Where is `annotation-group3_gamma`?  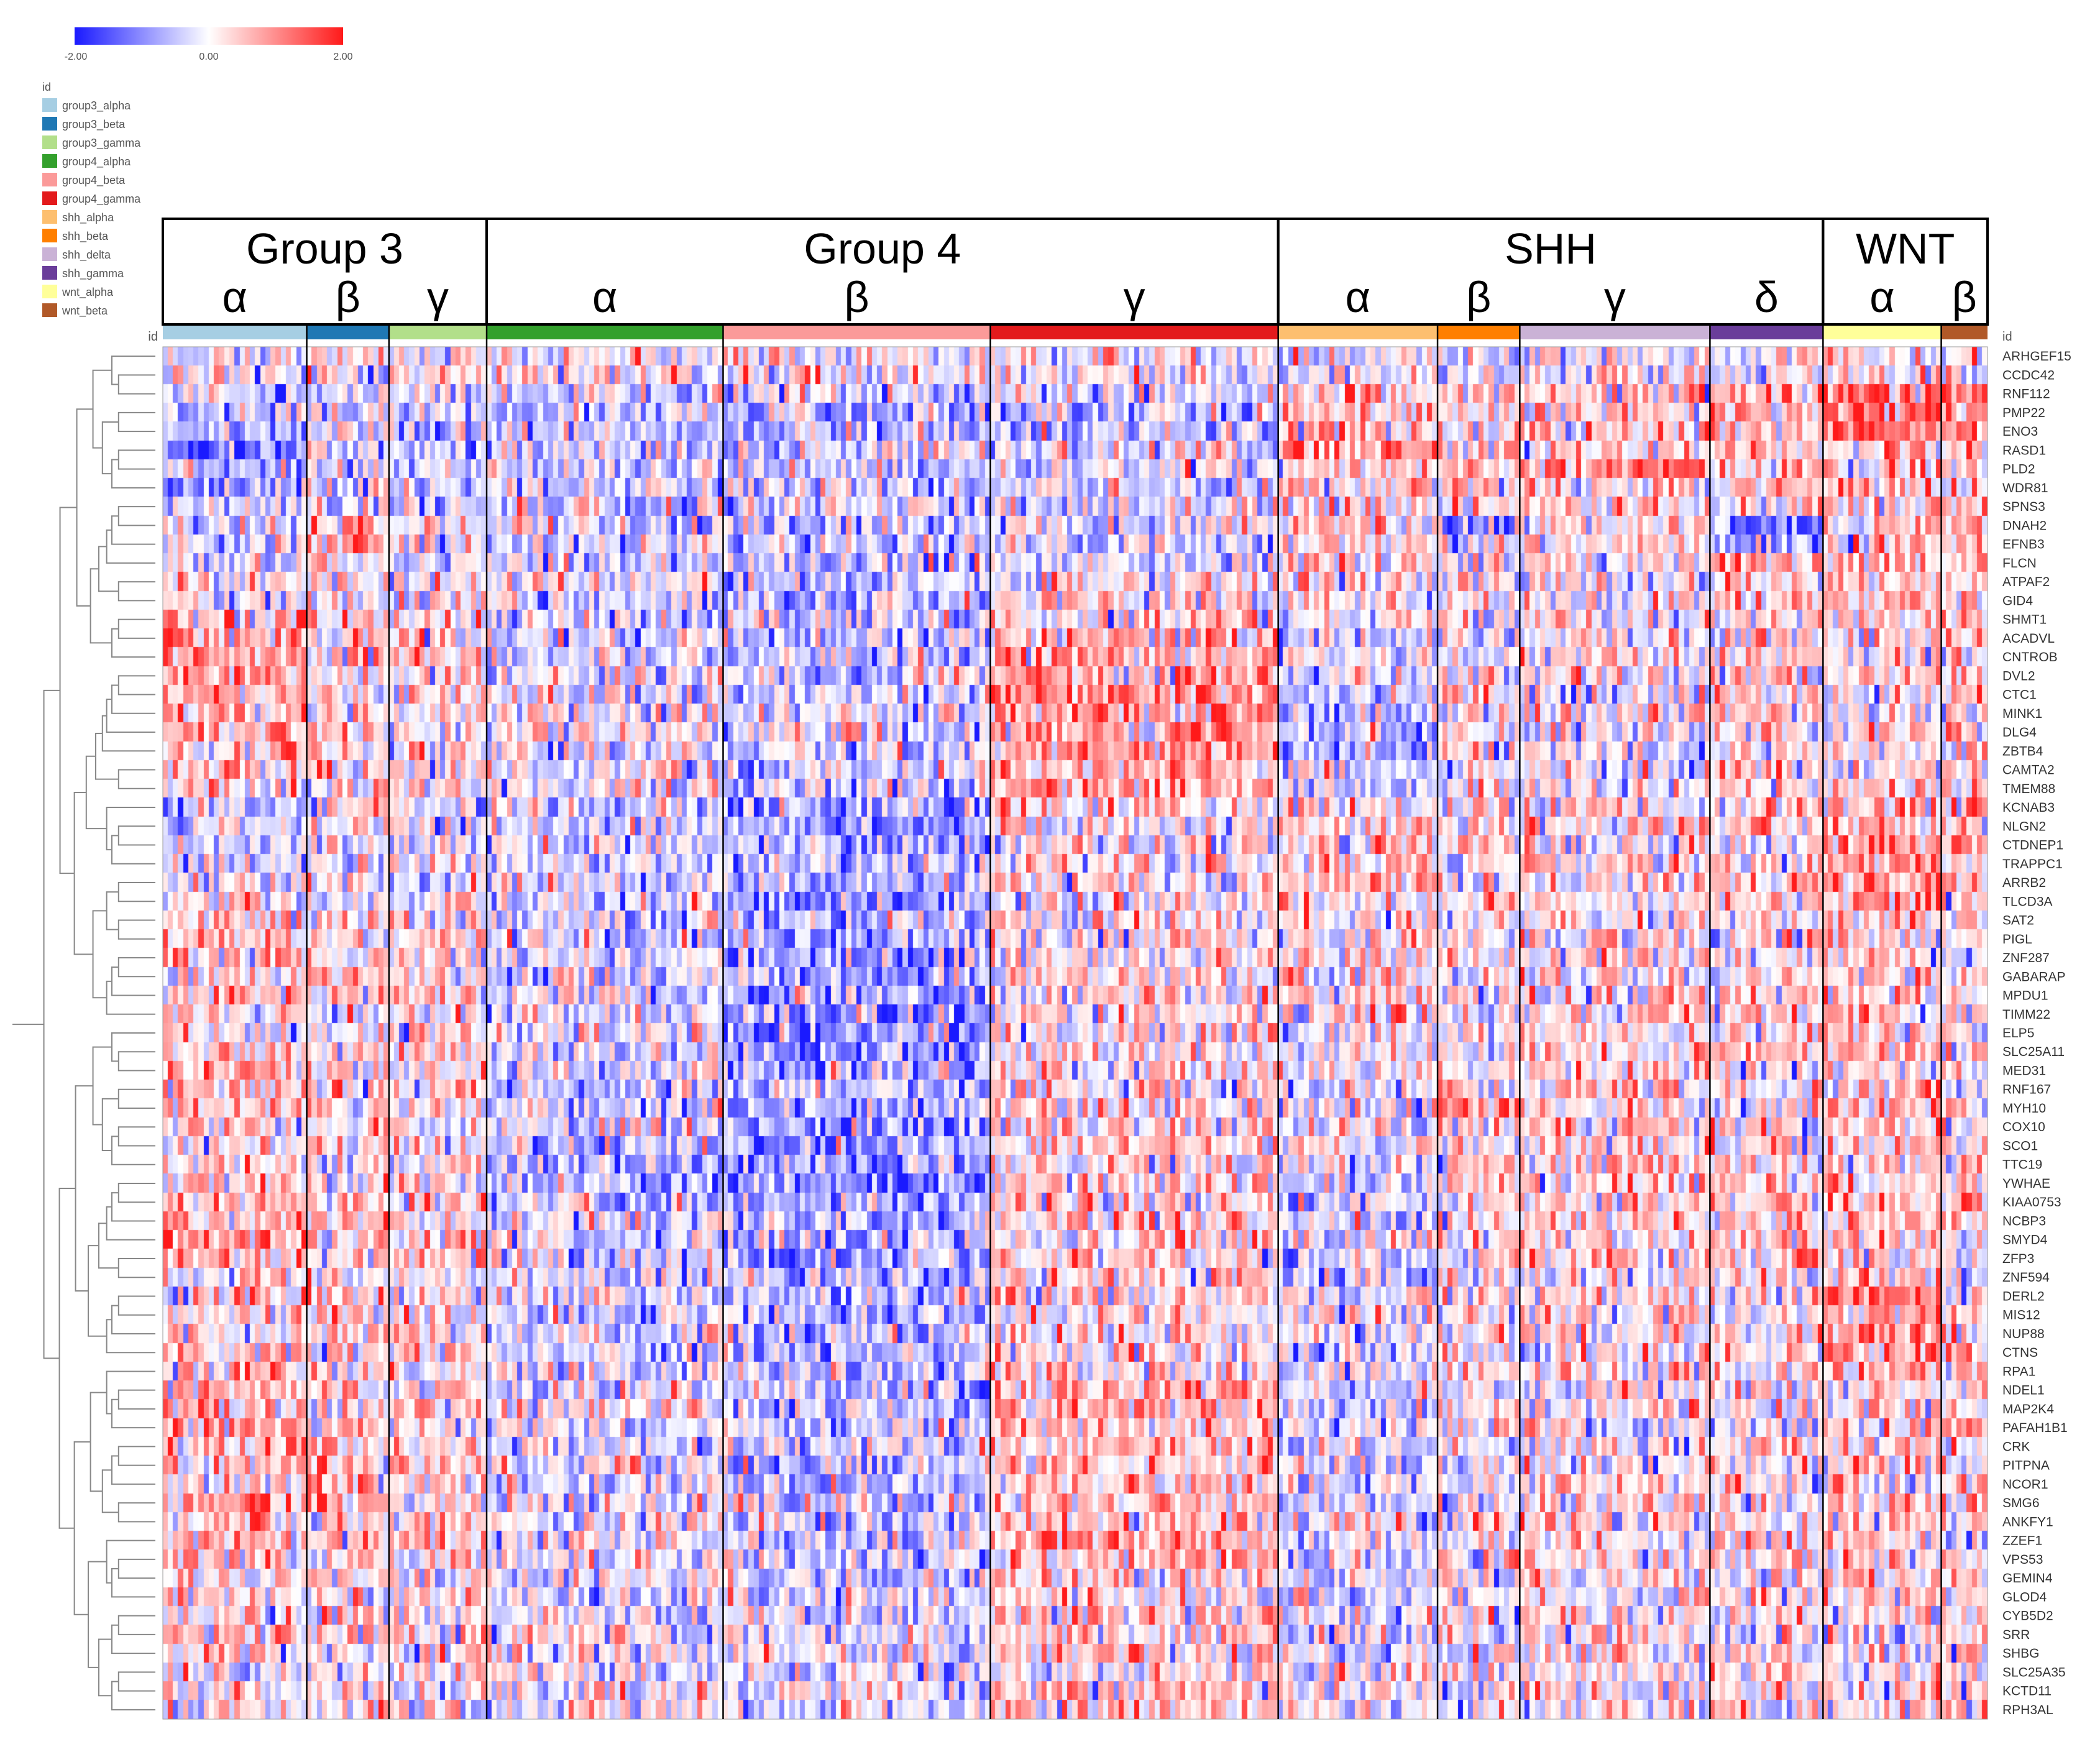
annotation-group3_gamma is located at coordinates (437, 332).